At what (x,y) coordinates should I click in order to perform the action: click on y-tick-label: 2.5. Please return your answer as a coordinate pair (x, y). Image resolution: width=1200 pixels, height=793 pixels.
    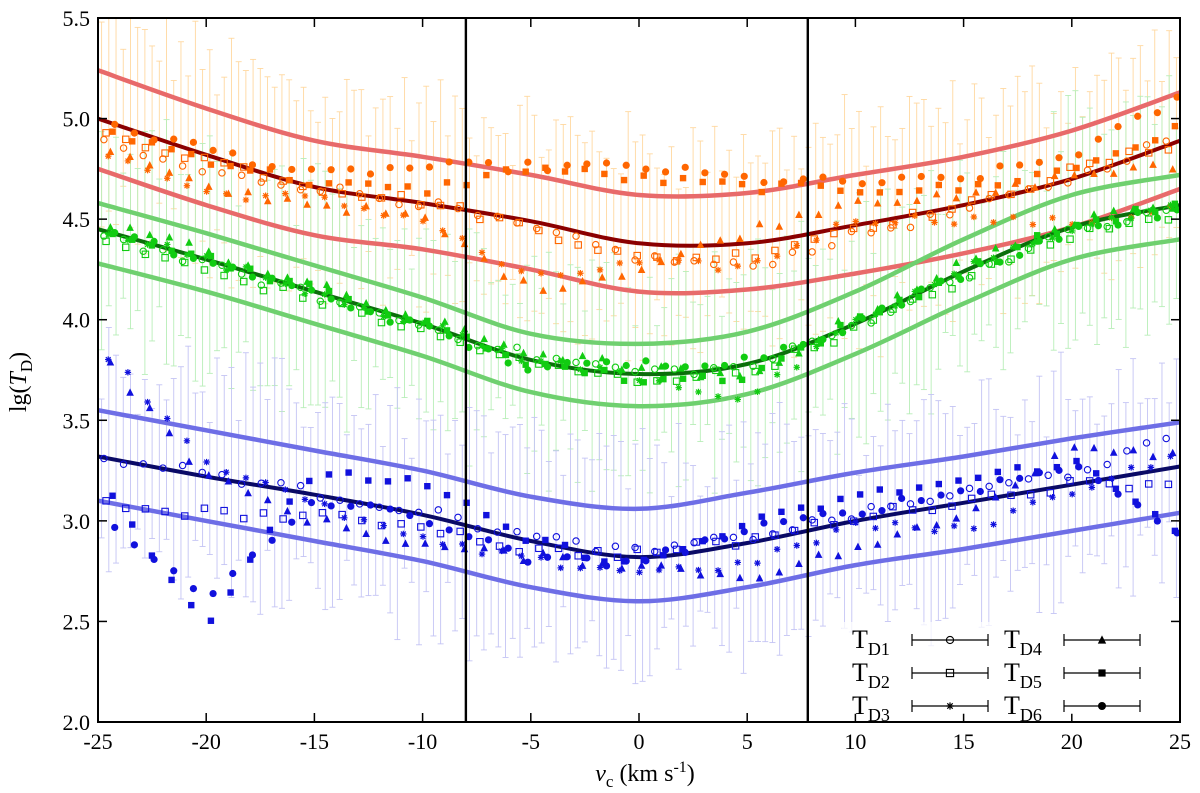
    Looking at the image, I should click on (77, 621).